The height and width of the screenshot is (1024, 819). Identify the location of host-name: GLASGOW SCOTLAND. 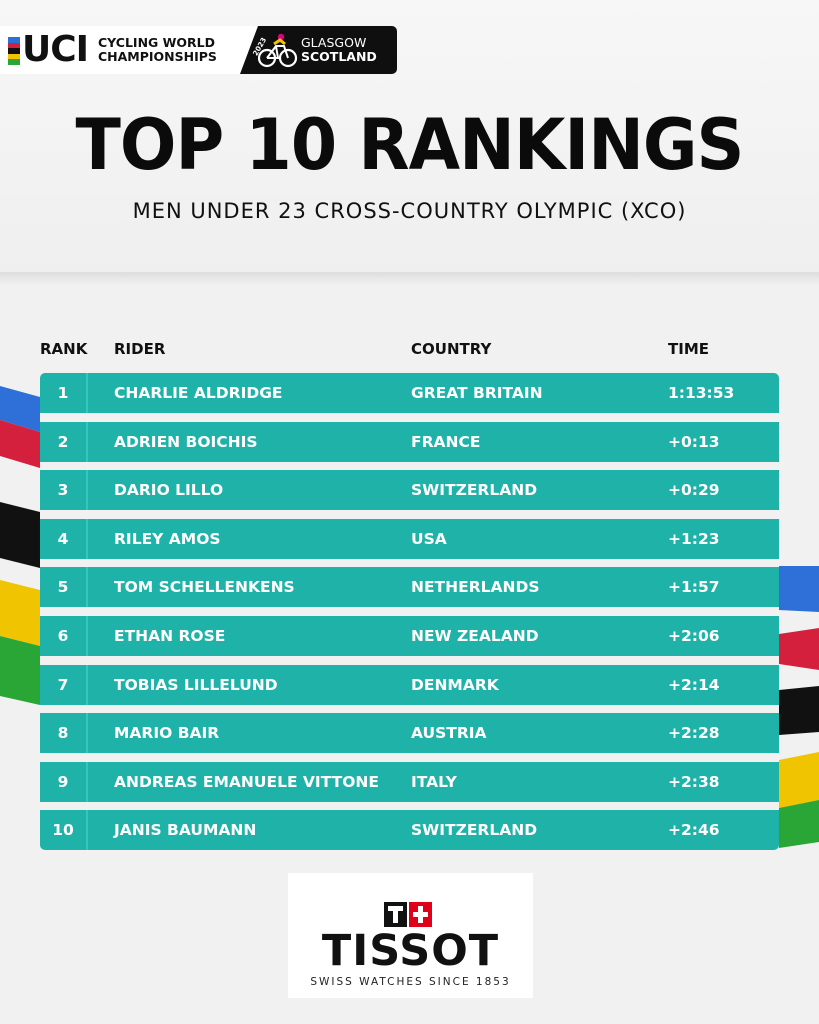
(339, 50).